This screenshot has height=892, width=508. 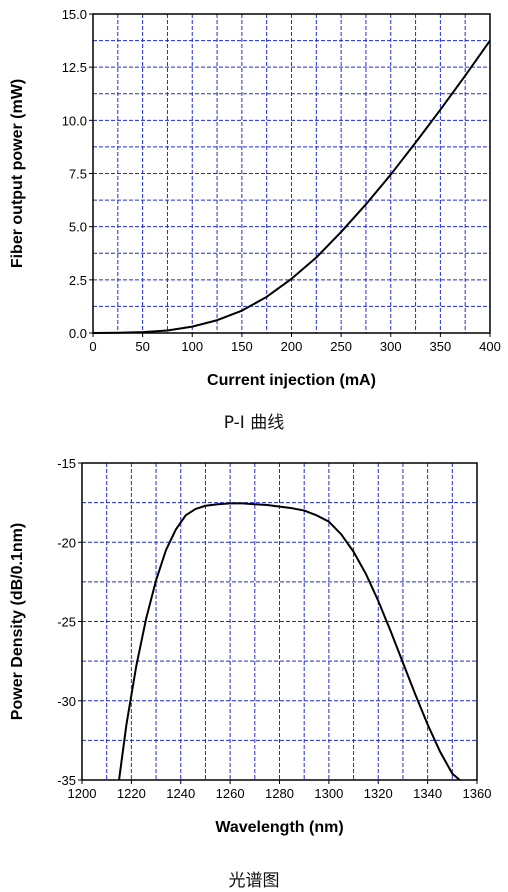 I want to click on chart2-y-tick-label: -25, so click(x=66, y=622).